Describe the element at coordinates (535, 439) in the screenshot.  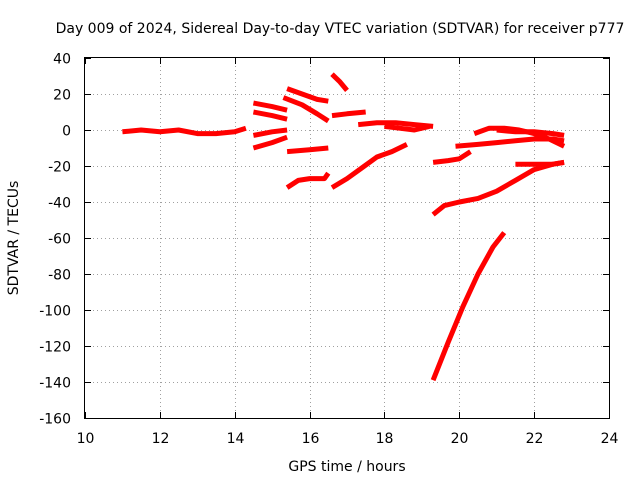
I see `x-tick-label: 22` at that location.